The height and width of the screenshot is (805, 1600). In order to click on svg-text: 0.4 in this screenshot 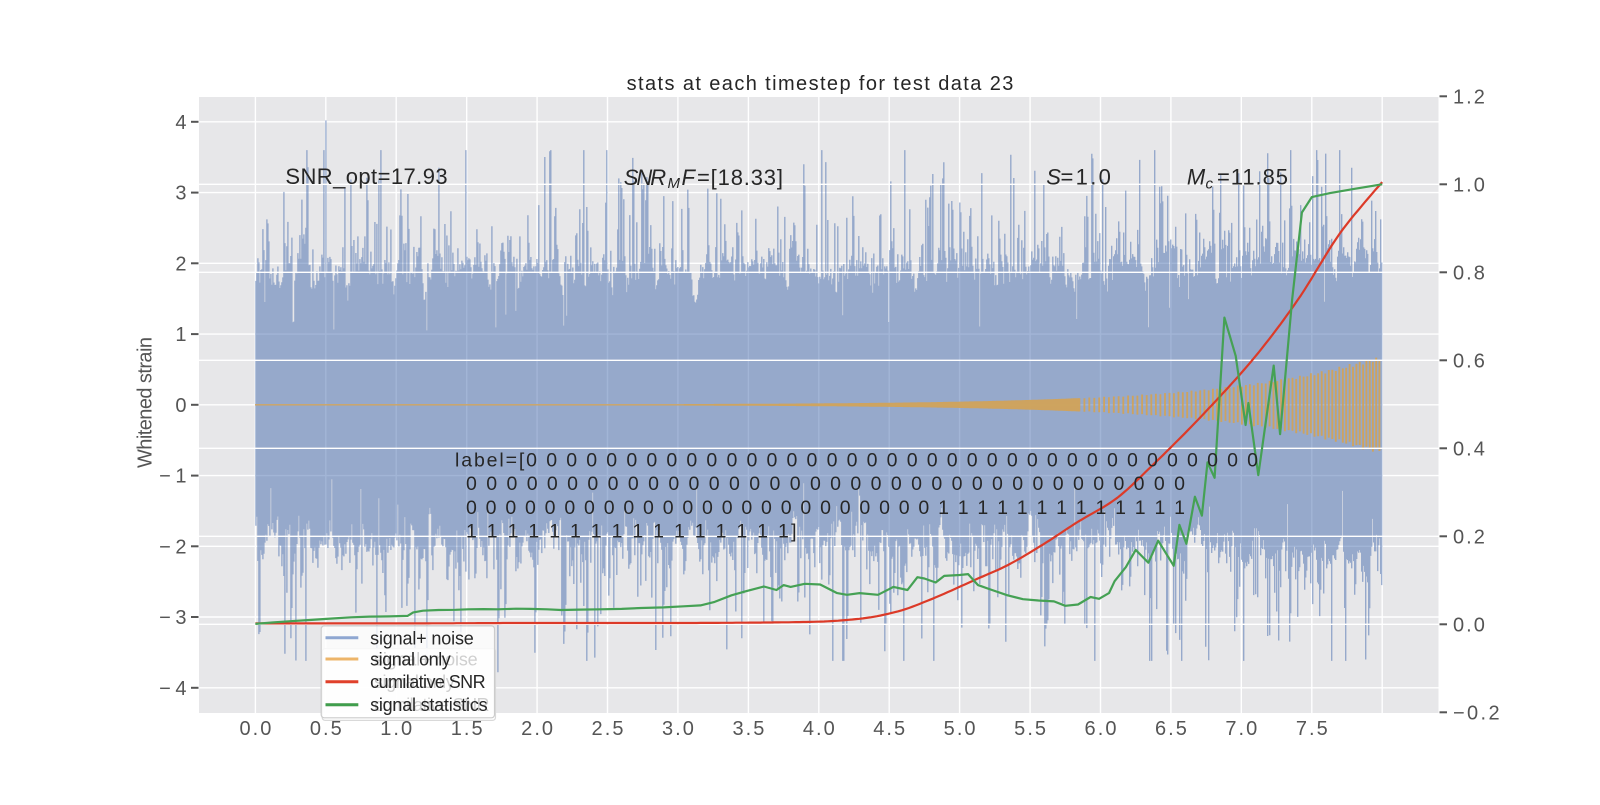, I will do `click(1469, 449)`.